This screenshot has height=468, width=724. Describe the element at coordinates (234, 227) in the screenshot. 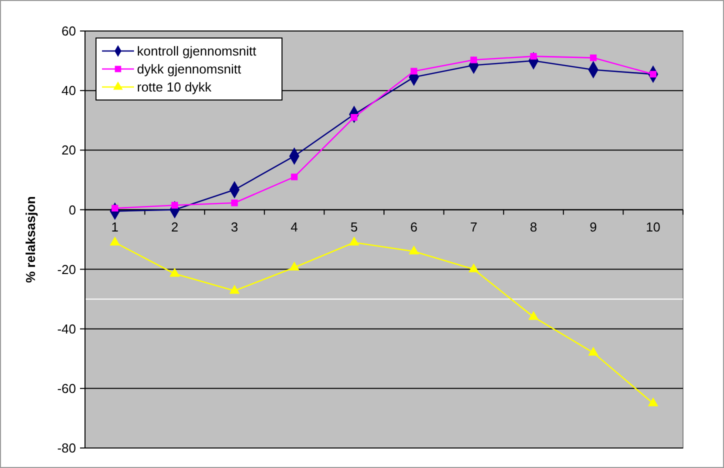

I see `x-tick-label: 3` at that location.